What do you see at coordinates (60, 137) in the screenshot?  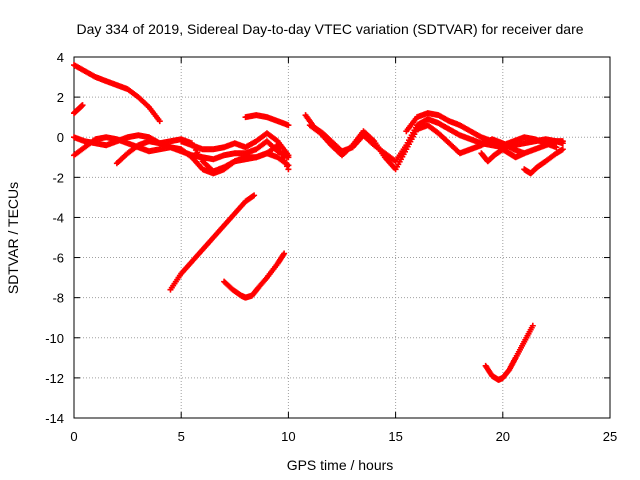 I see `y-tick-label: 0` at bounding box center [60, 137].